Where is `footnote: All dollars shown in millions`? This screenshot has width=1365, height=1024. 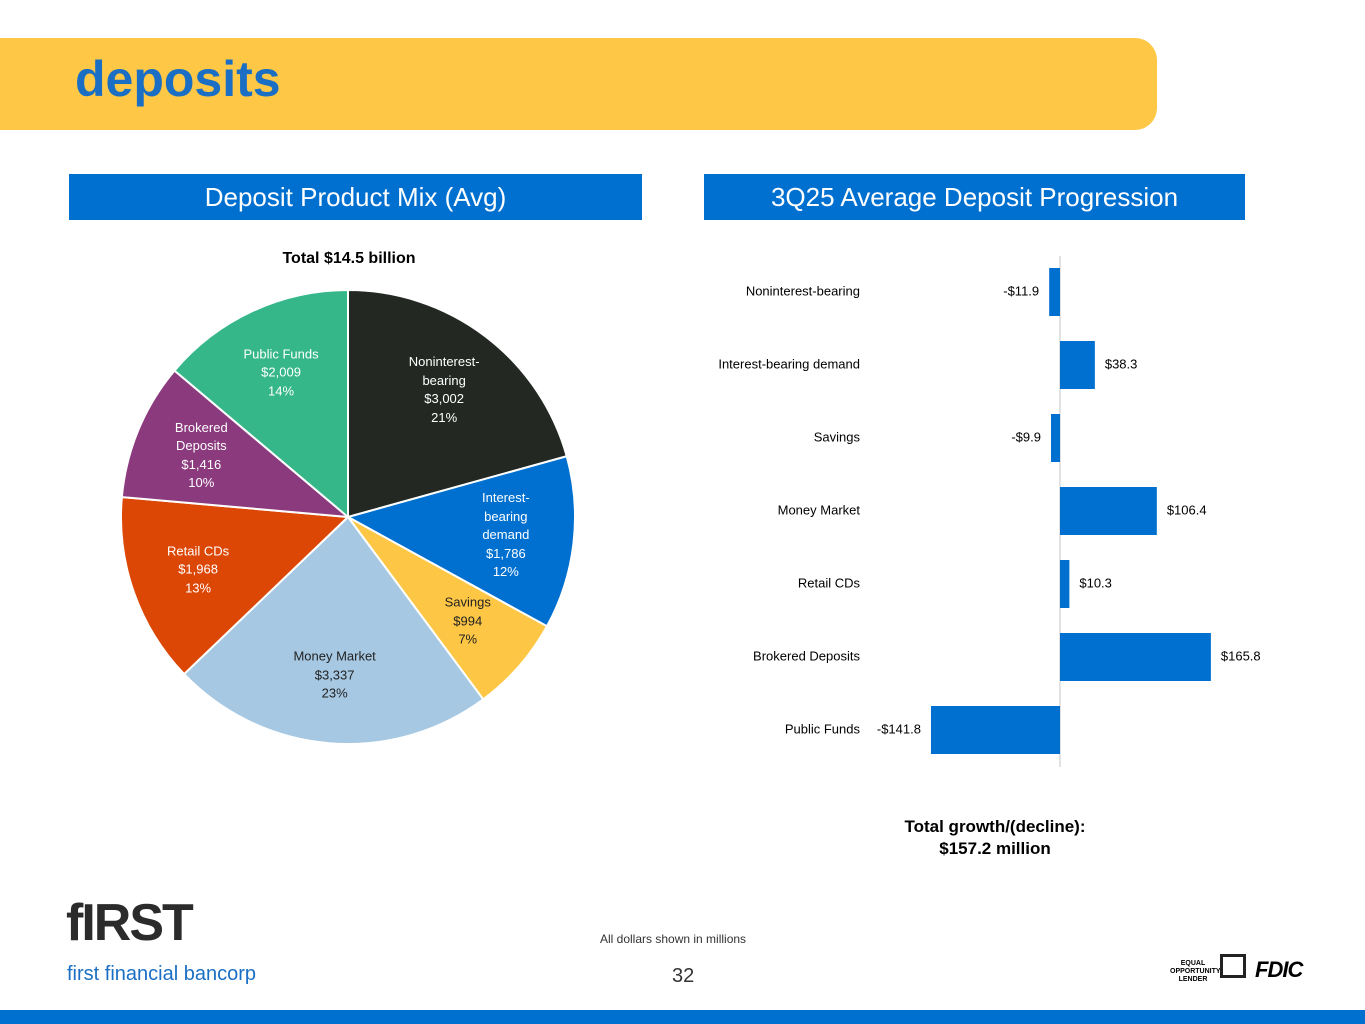
footnote: All dollars shown in millions is located at coordinates (673, 939).